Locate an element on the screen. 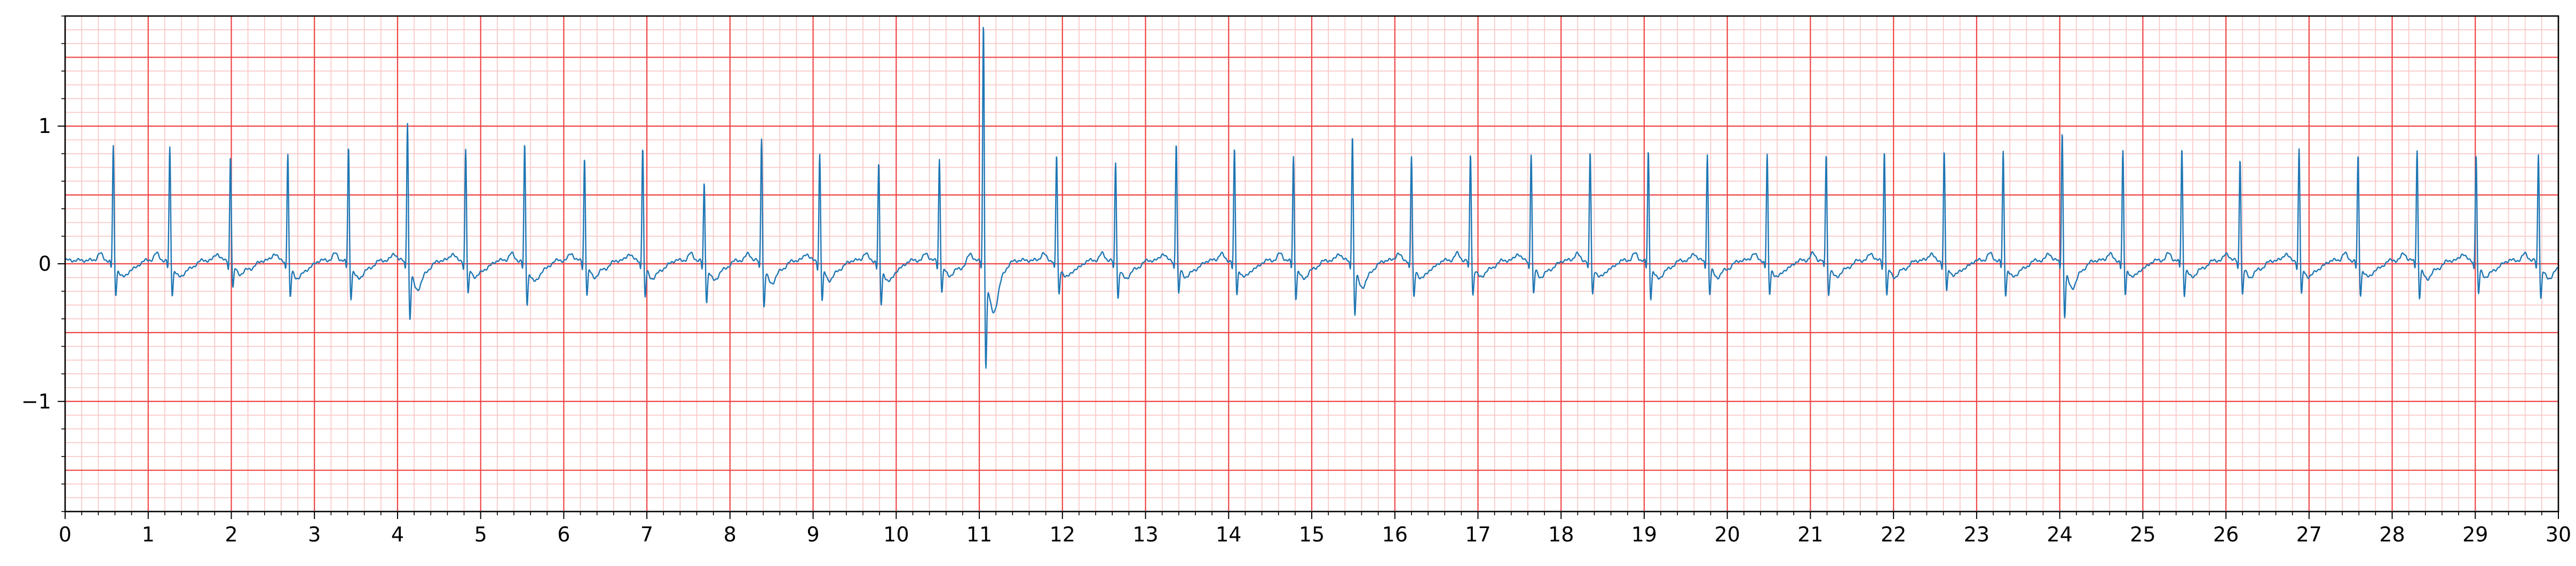 This screenshot has height=566, width=2576. x-tick-label: 22 is located at coordinates (1893, 534).